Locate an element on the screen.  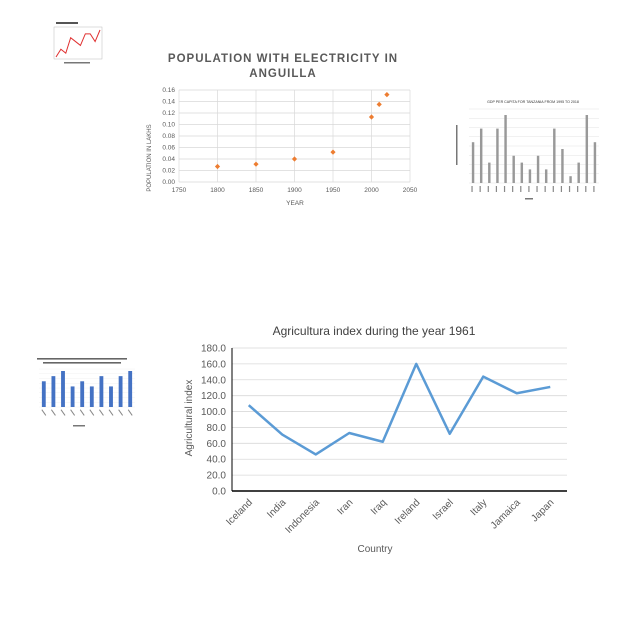
line-xtick-label: Iceland is located at coordinates (239, 512).